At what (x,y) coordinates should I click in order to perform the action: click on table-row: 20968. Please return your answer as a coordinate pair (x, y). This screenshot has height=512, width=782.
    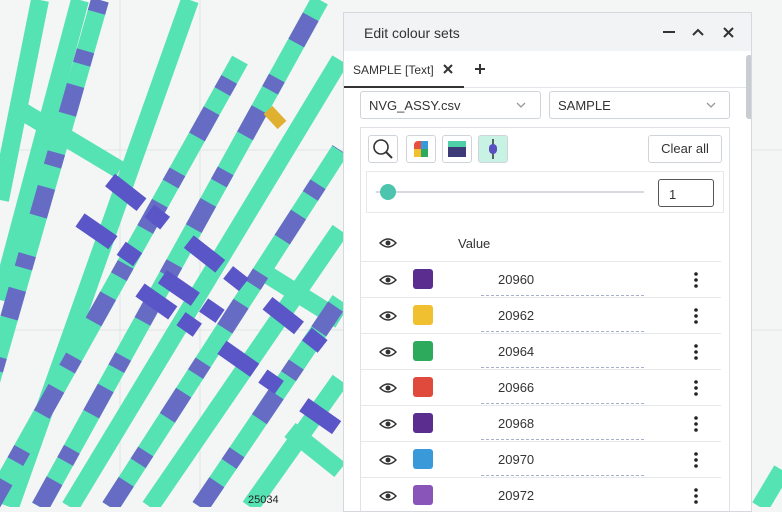
    Looking at the image, I should click on (541, 423).